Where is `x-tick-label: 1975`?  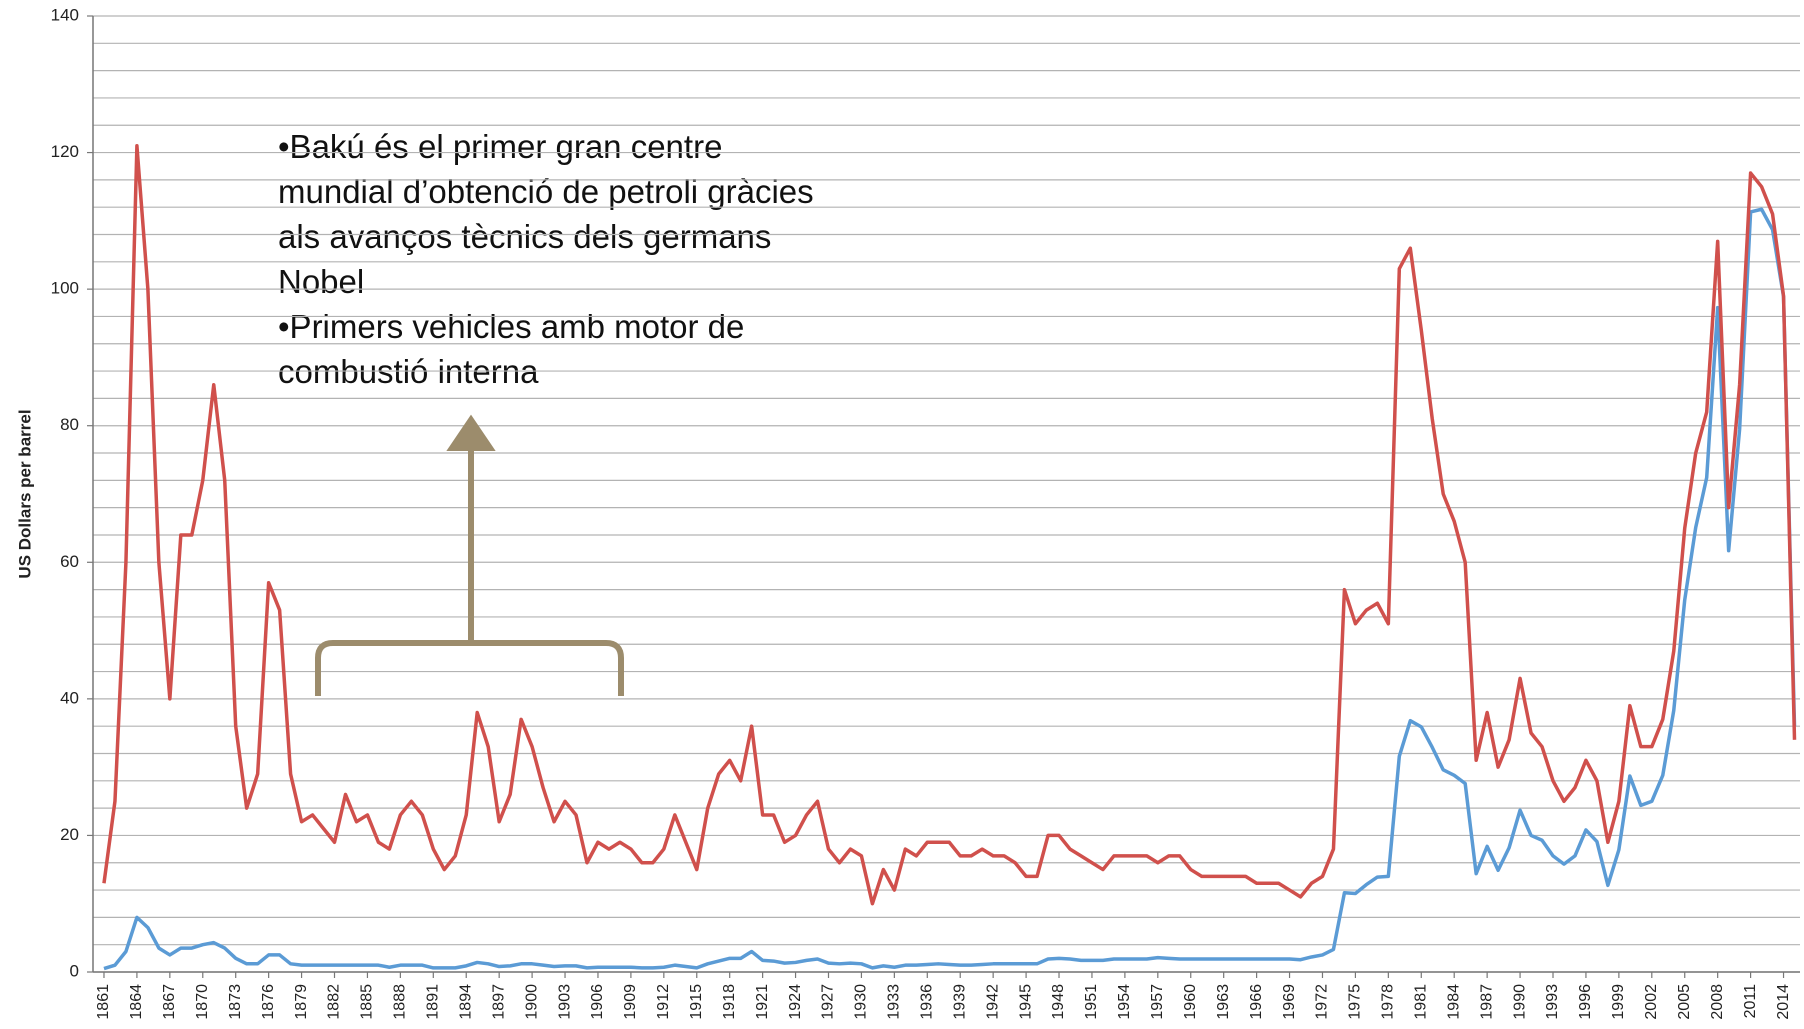 x-tick-label: 1975 is located at coordinates (1355, 1002).